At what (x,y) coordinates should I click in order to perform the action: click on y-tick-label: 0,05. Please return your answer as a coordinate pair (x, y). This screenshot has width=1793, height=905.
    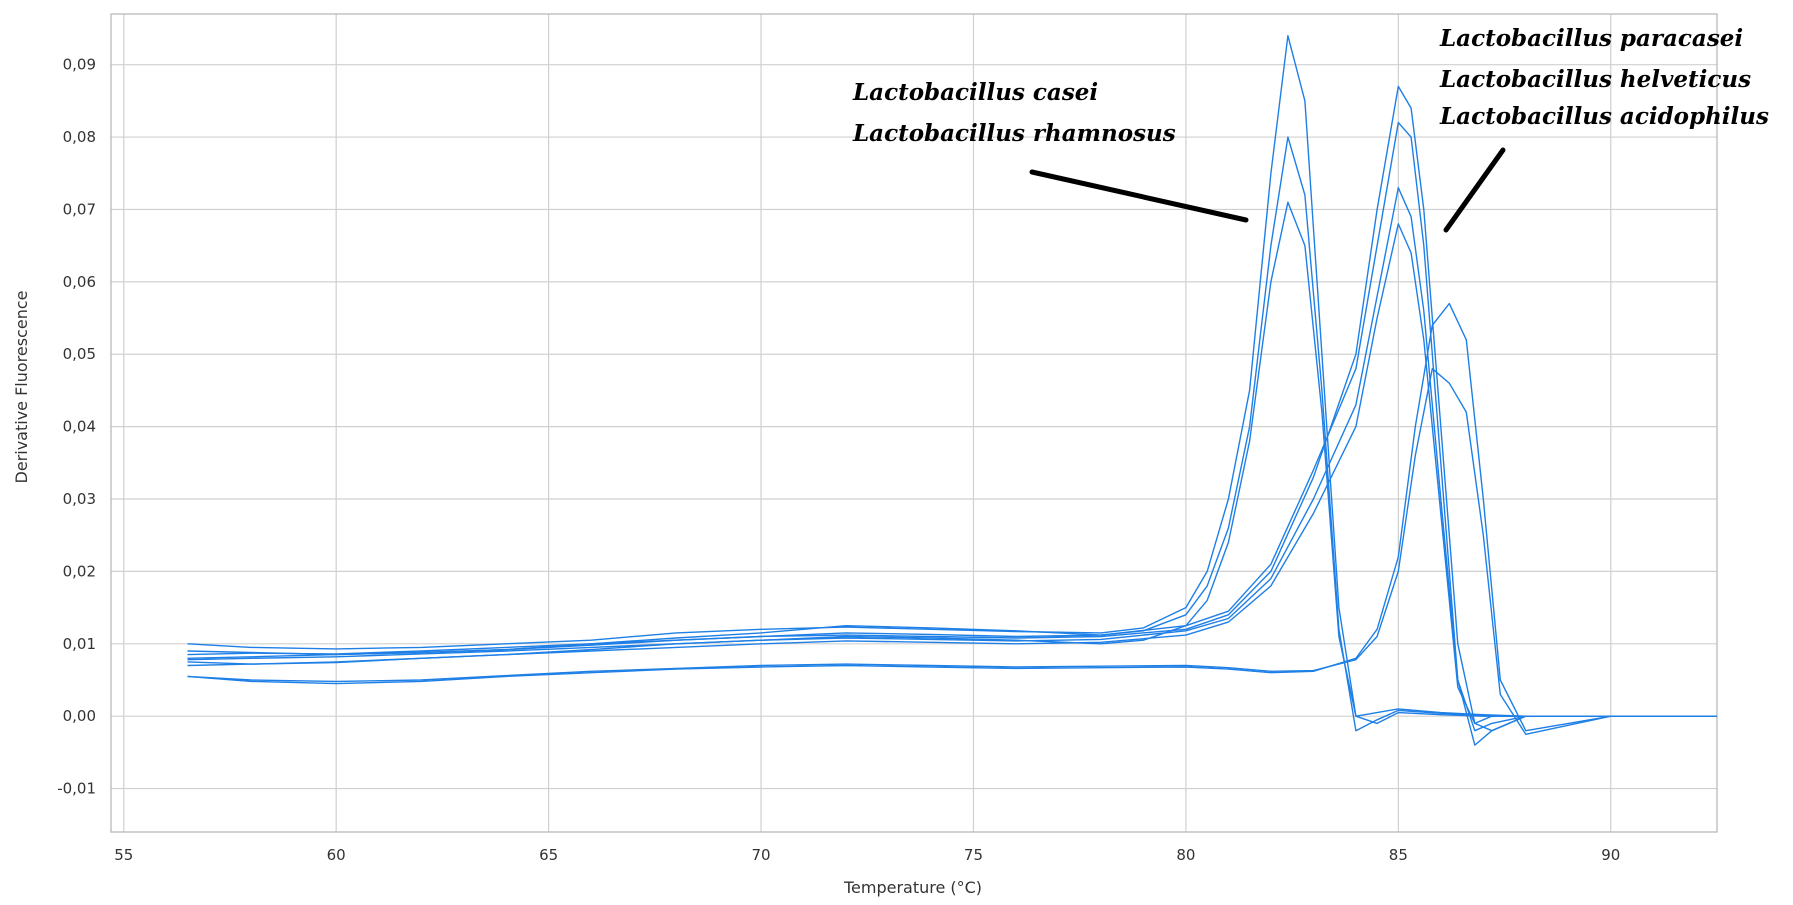
    Looking at the image, I should click on (79, 354).